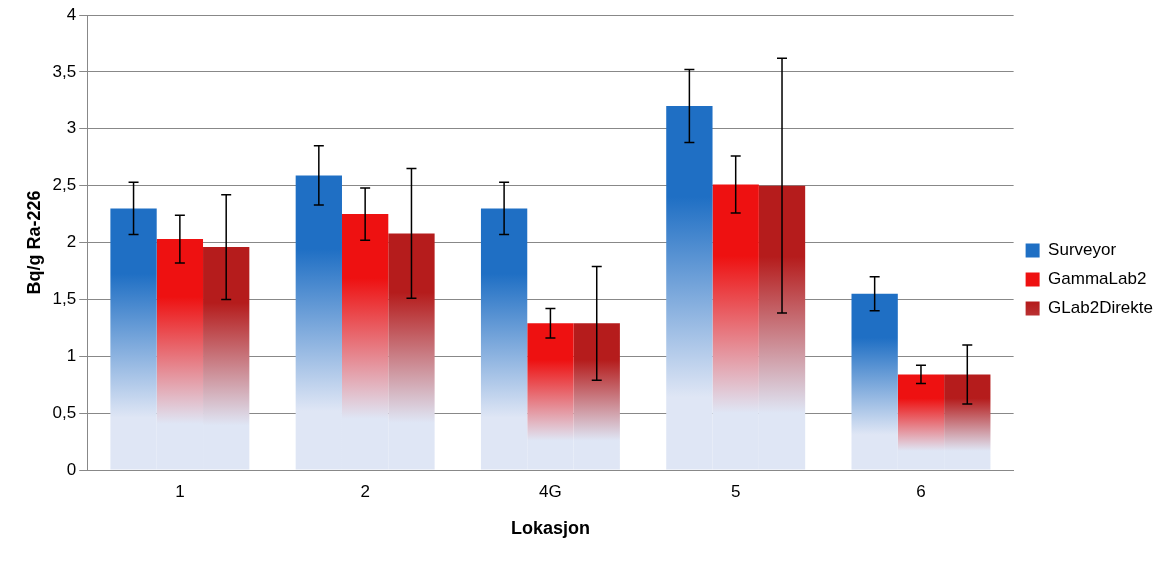 Image resolution: width=1173 pixels, height=564 pixels. I want to click on y-tick-label: 4, so click(71, 14).